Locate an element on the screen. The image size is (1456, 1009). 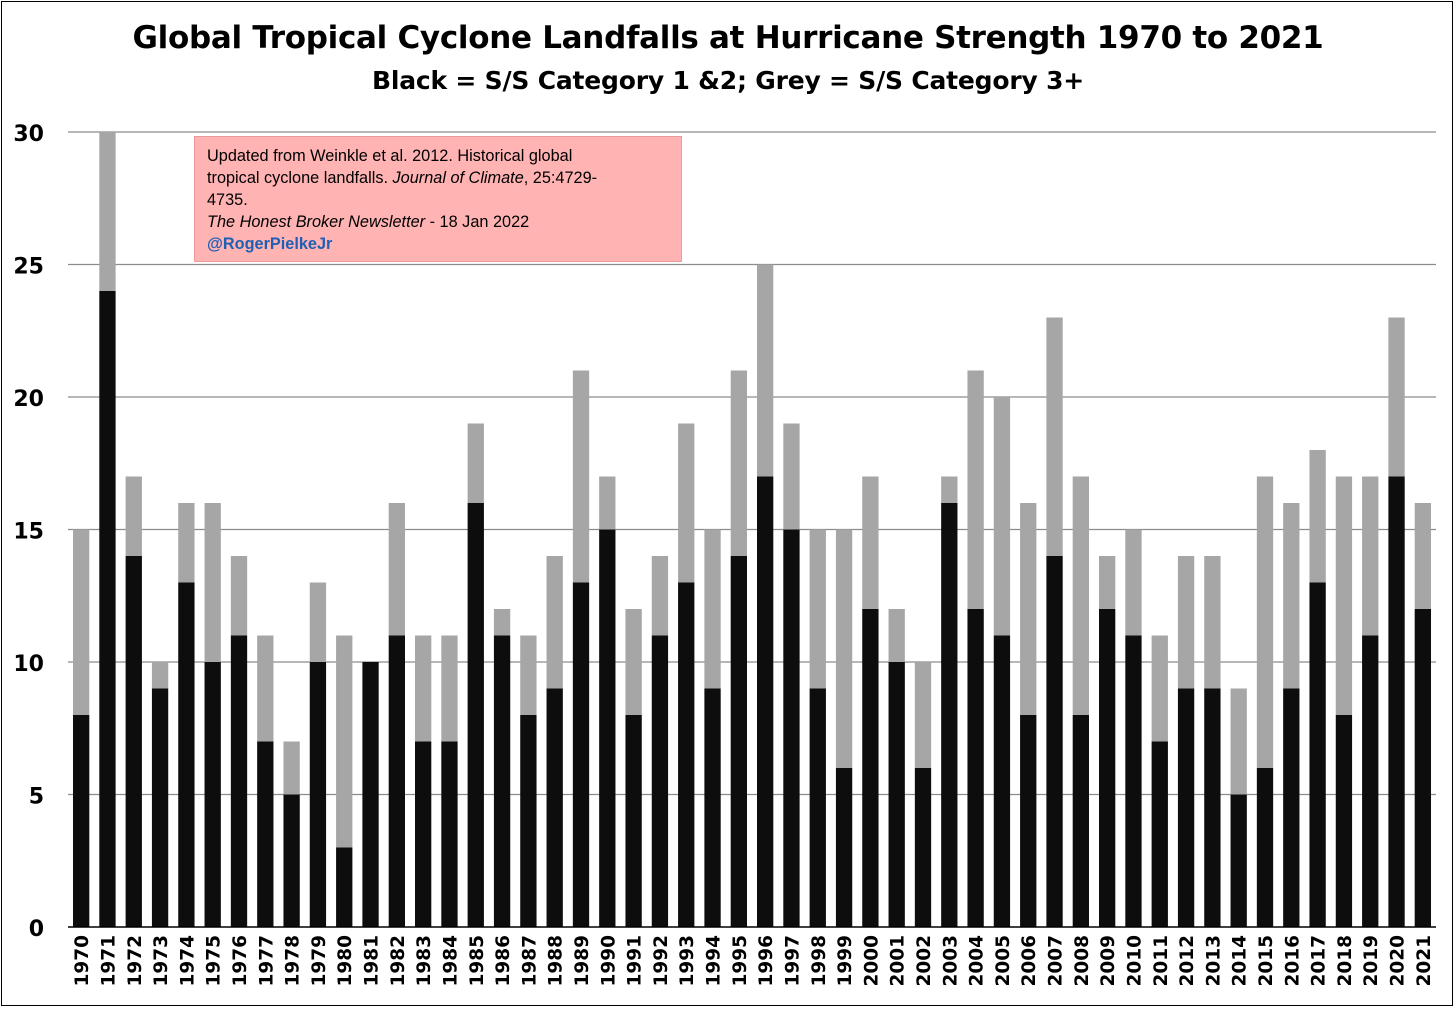
y-tick-label-5: 5 is located at coordinates (36, 797).